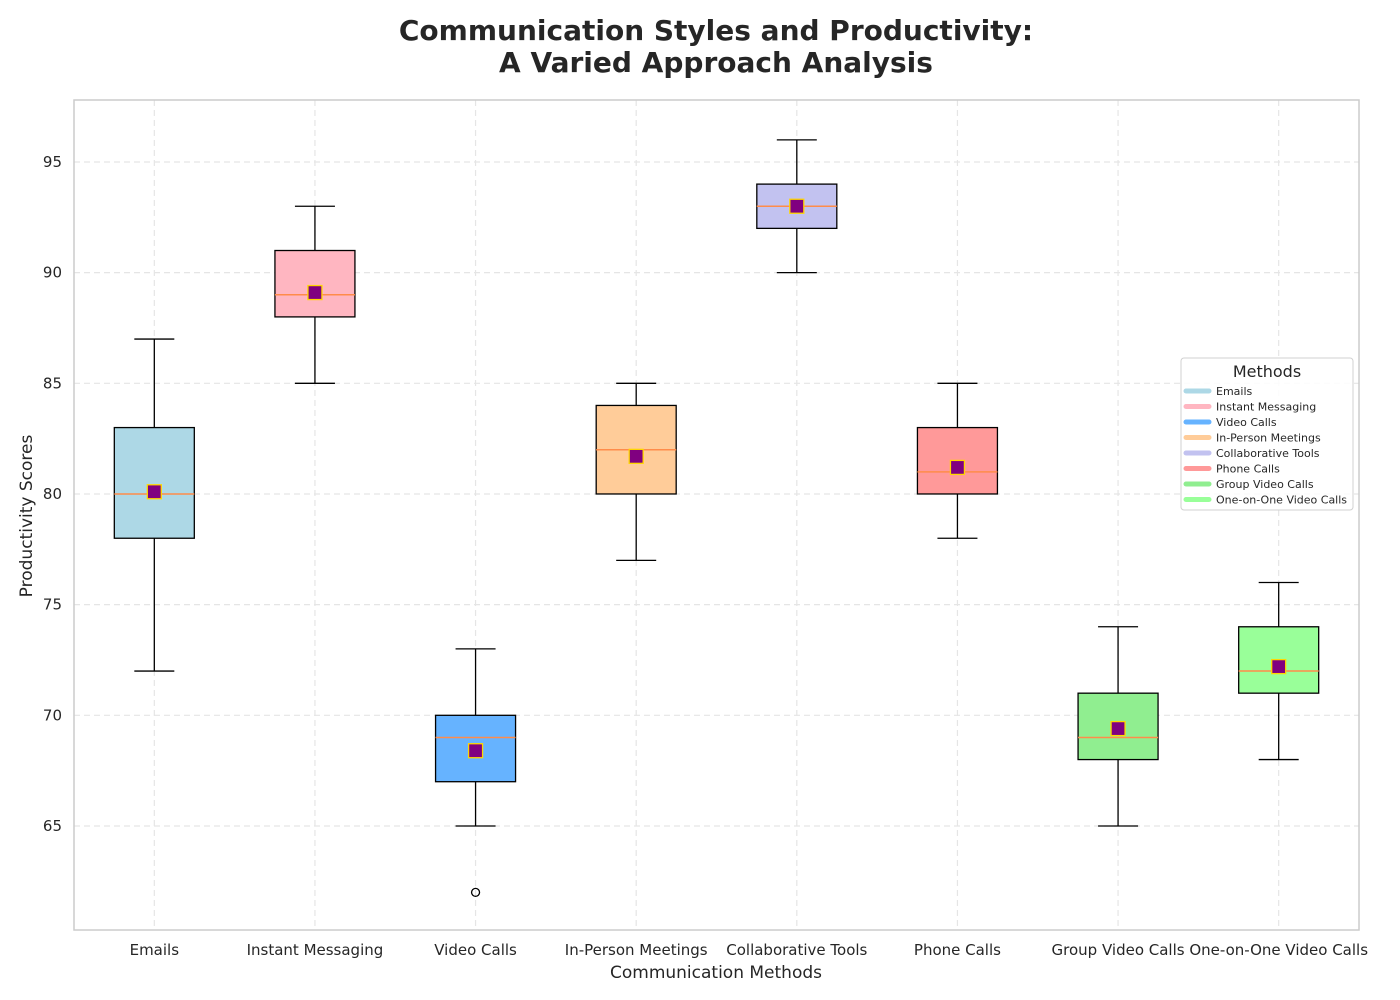 Image resolution: width=1400 pixels, height=1000 pixels. Describe the element at coordinates (716, 62) in the screenshot. I see `chart-title-line-2: A Varied Approach Analysis` at that location.